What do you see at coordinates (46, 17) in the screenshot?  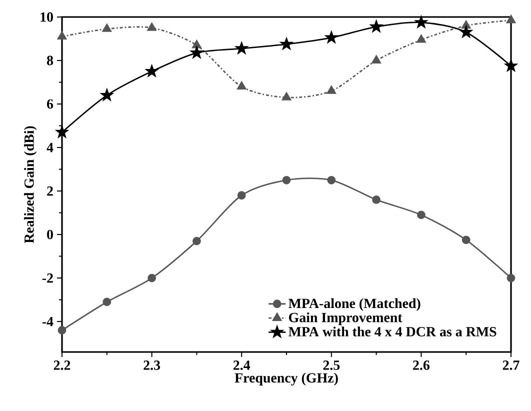 I see `y-tick-label: 10` at bounding box center [46, 17].